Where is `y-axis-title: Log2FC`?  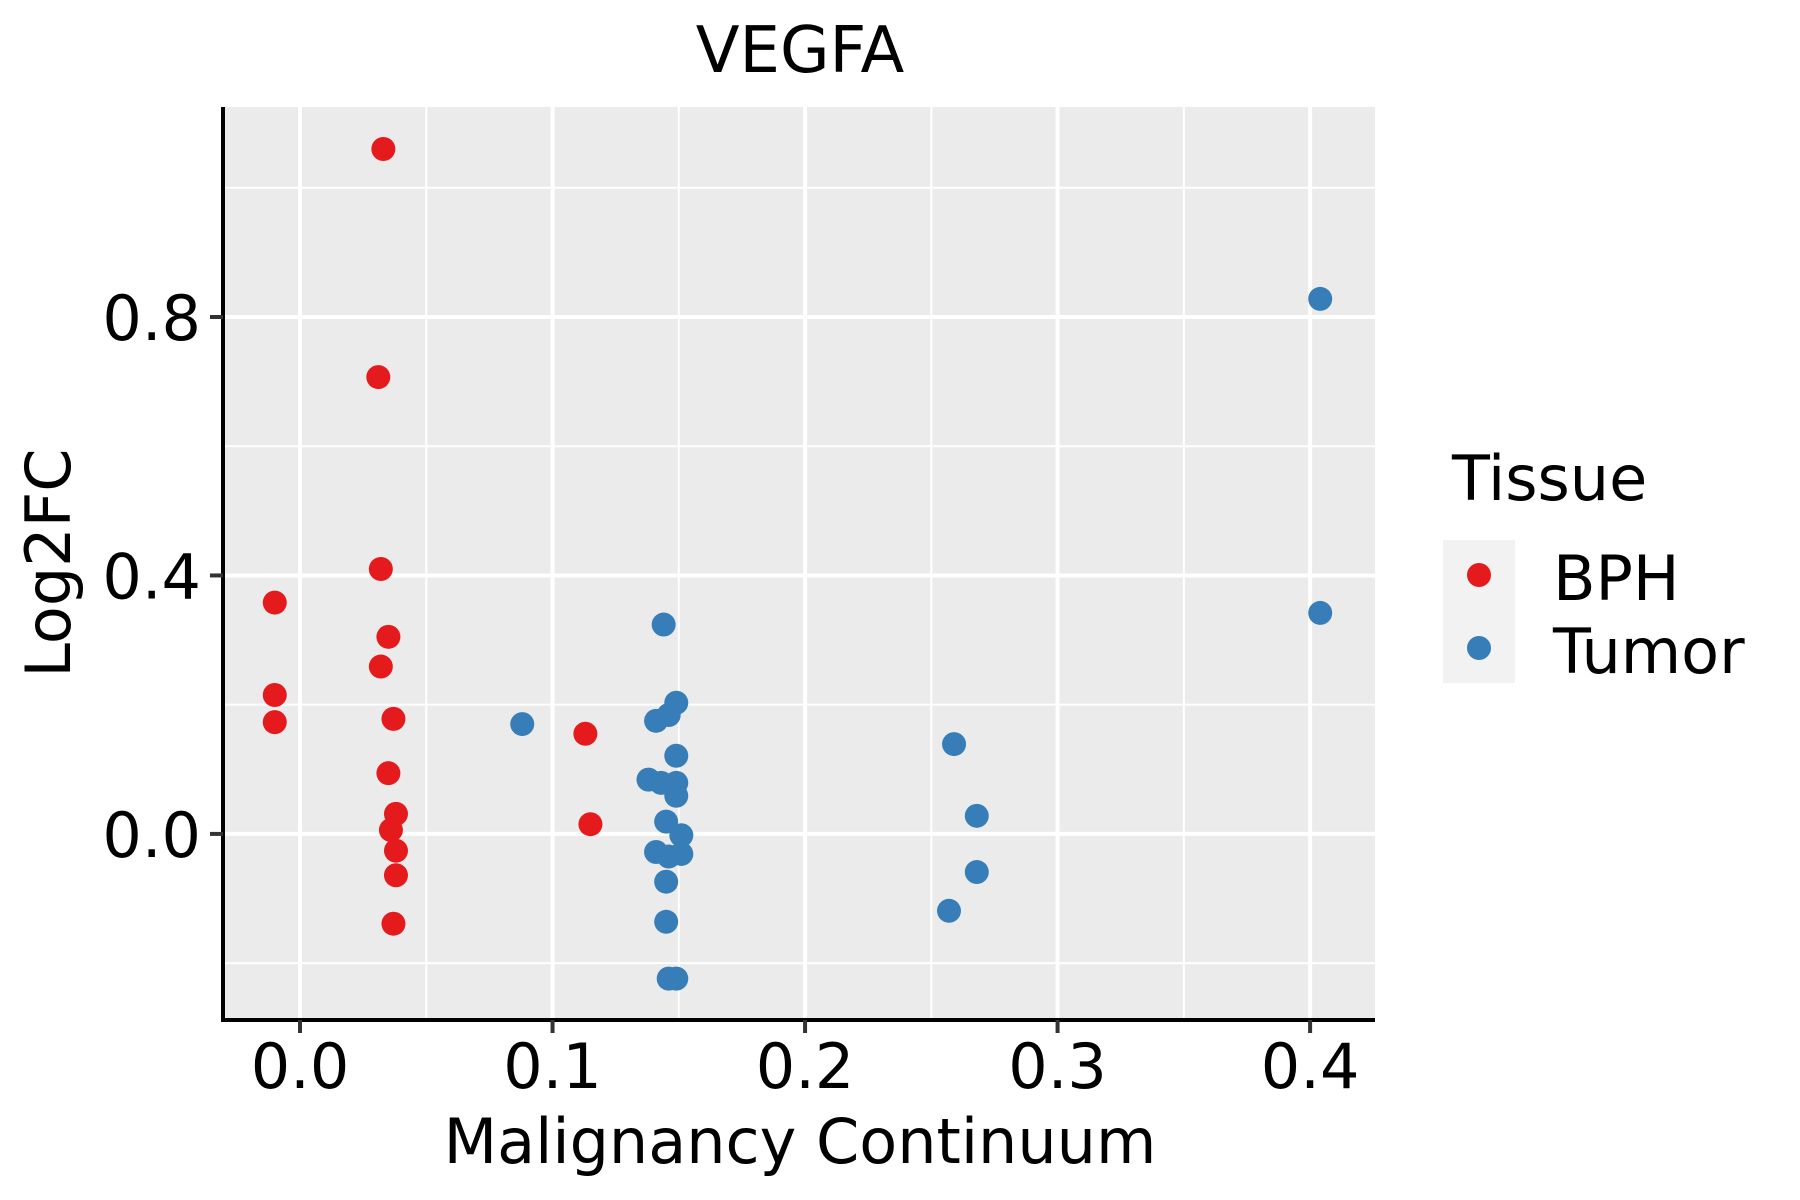 y-axis-title: Log2FC is located at coordinates (48, 562).